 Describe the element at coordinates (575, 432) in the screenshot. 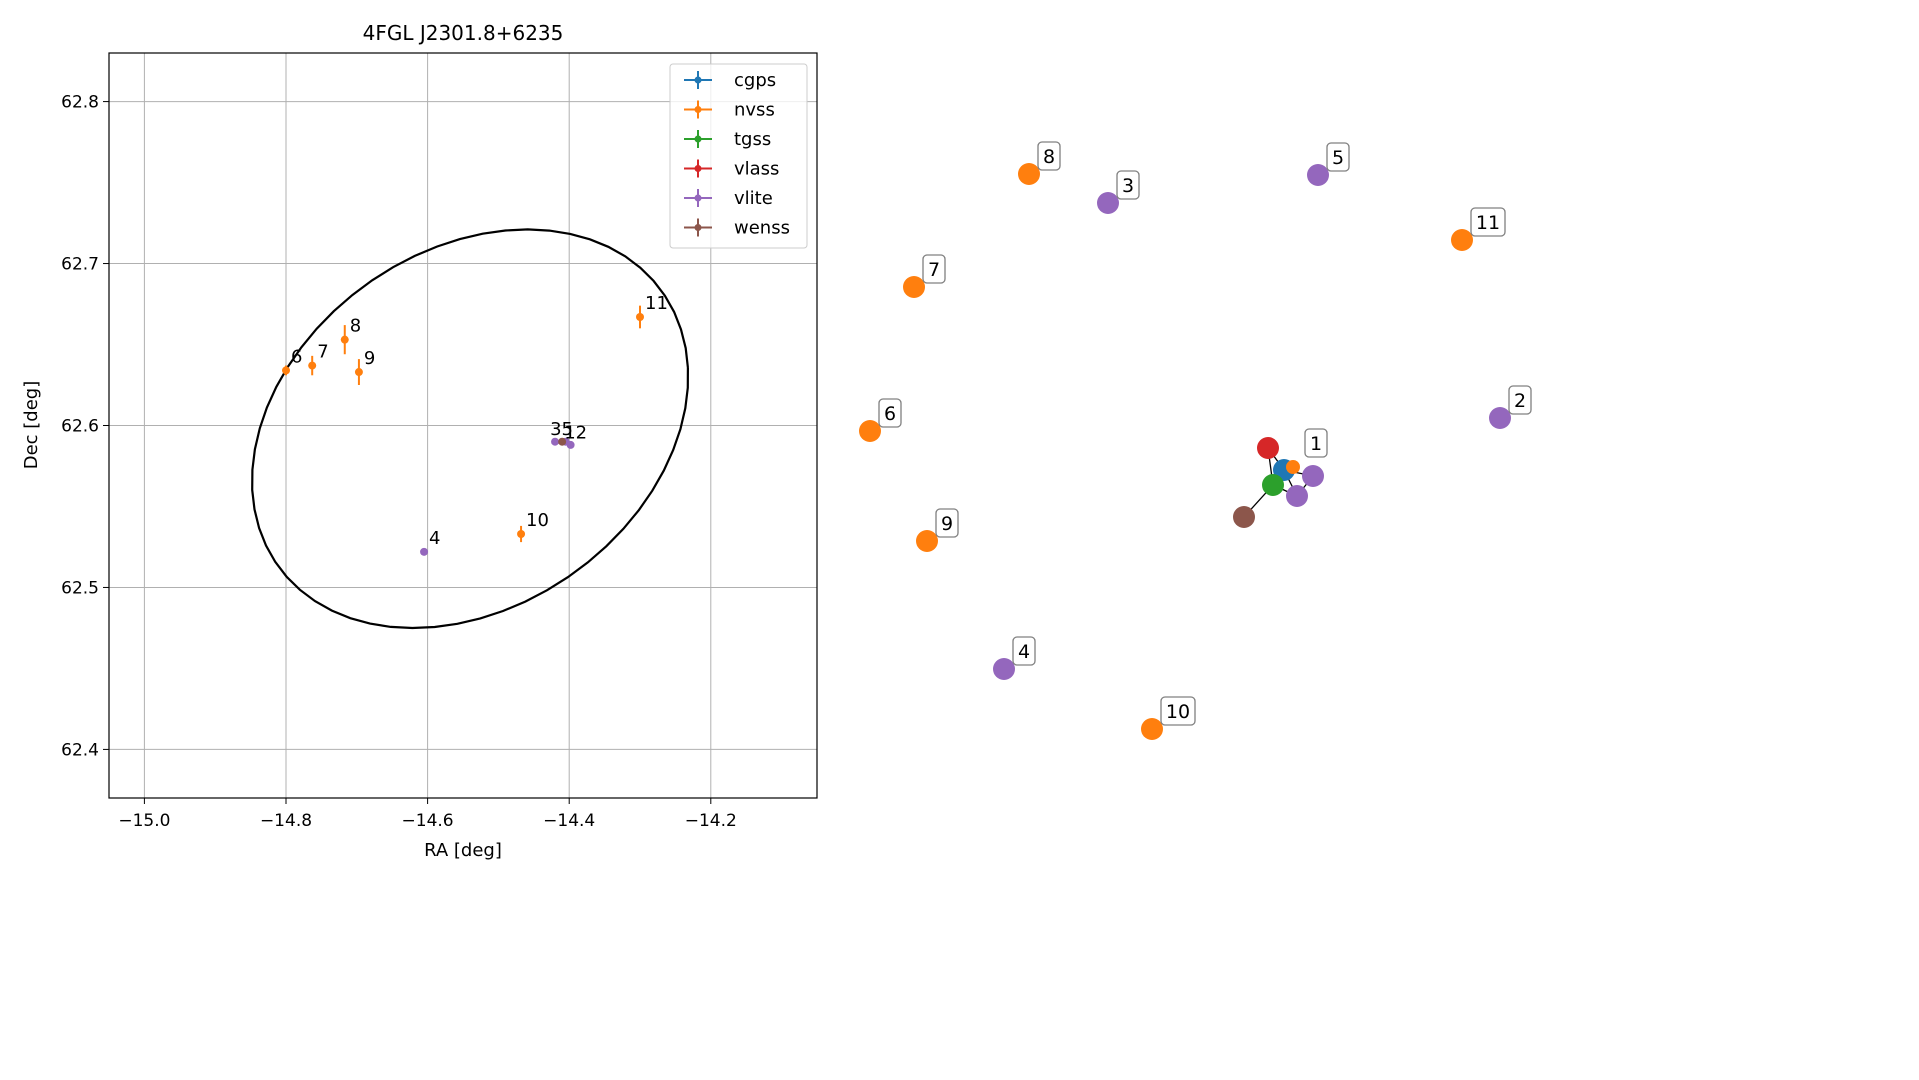

I see `cluster-point-label: 12` at that location.